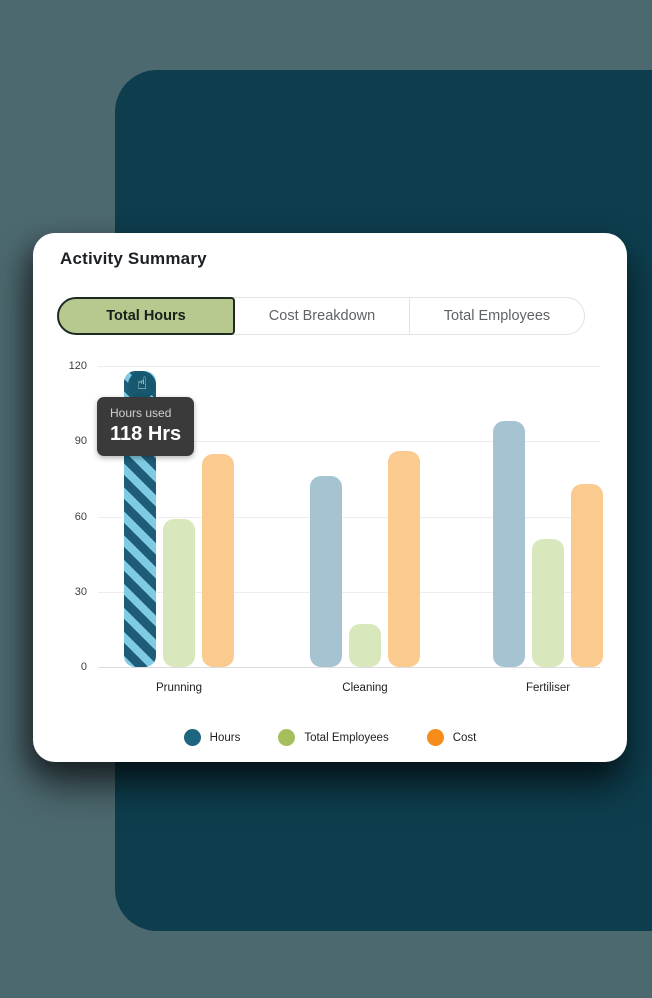 This screenshot has width=652, height=998. I want to click on bar-total-employees-cleaning, so click(365, 645).